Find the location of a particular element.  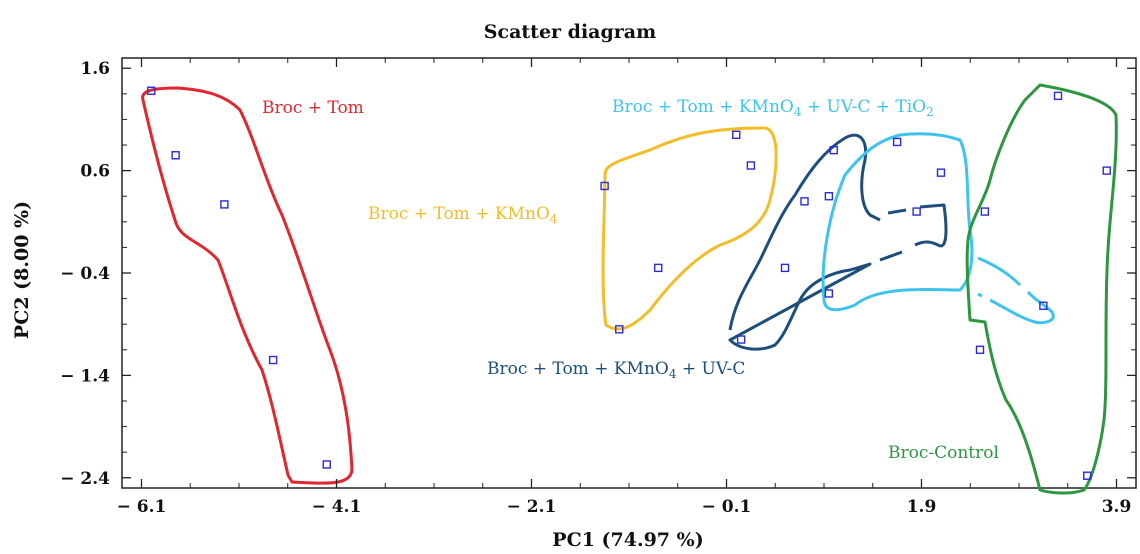

group-label: Broc + Tom + KMnO4 is located at coordinates (463, 215).